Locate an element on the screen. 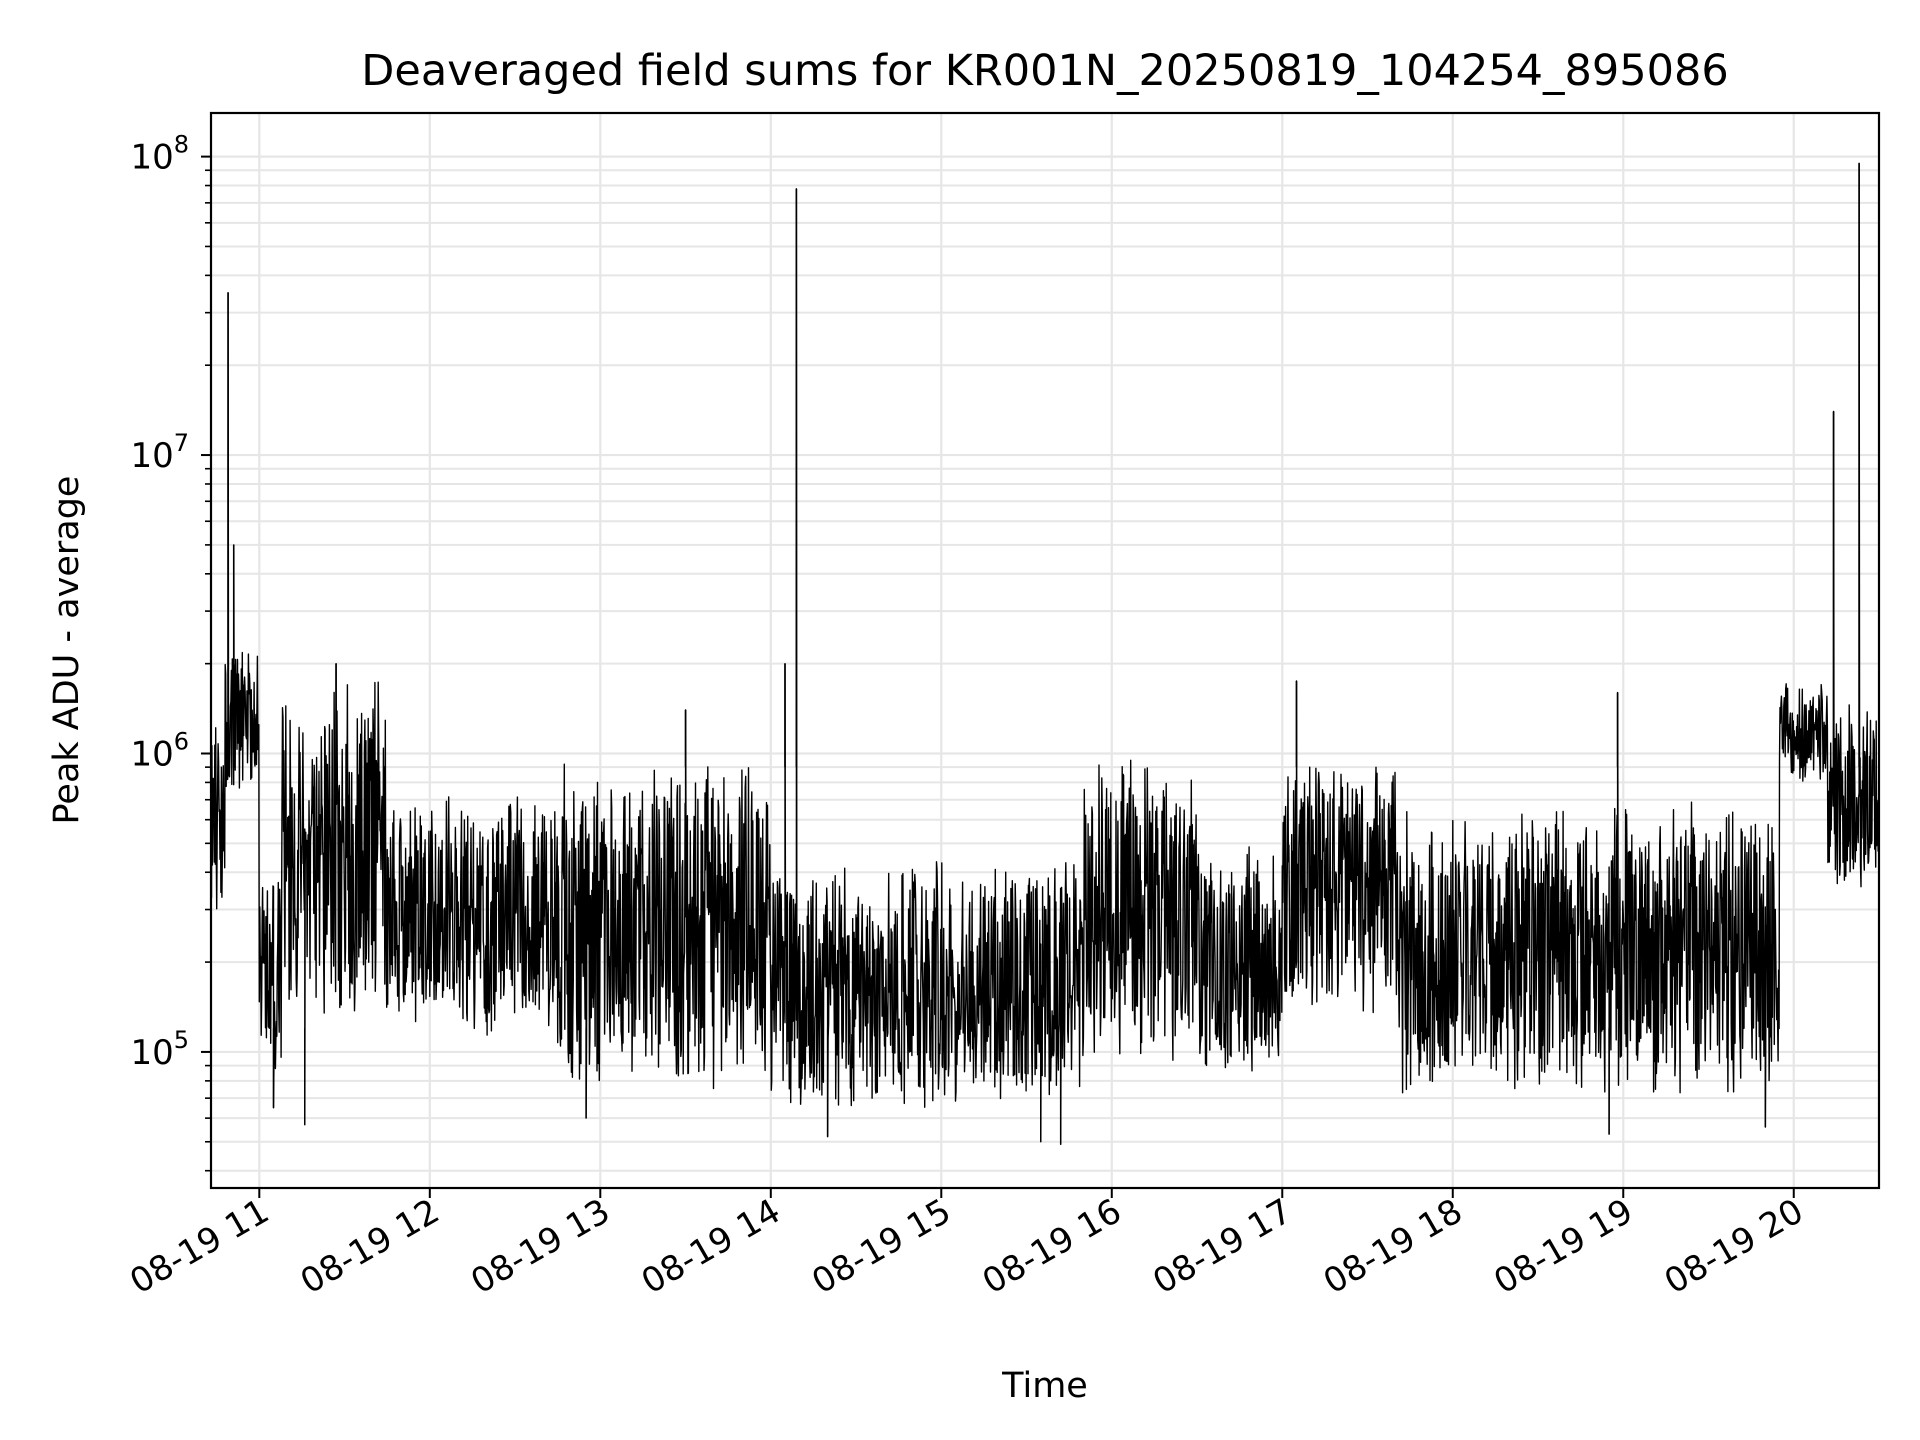 Image resolution: width=1920 pixels, height=1440 pixels. y-tick-label: 10⁵ is located at coordinates (159, 1049).